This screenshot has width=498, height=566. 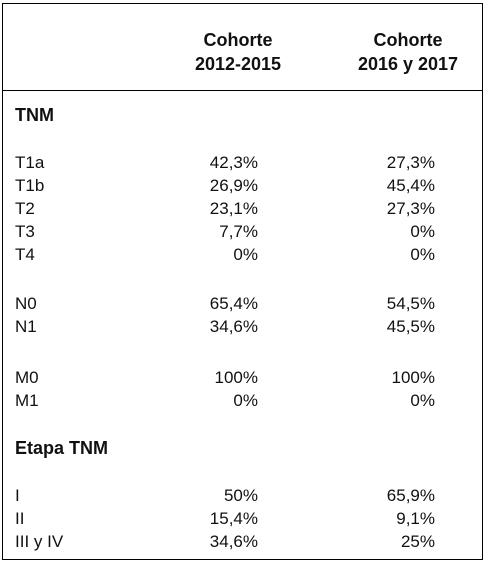 I want to click on table-row: I 50% 65,9%, so click(x=243, y=497).